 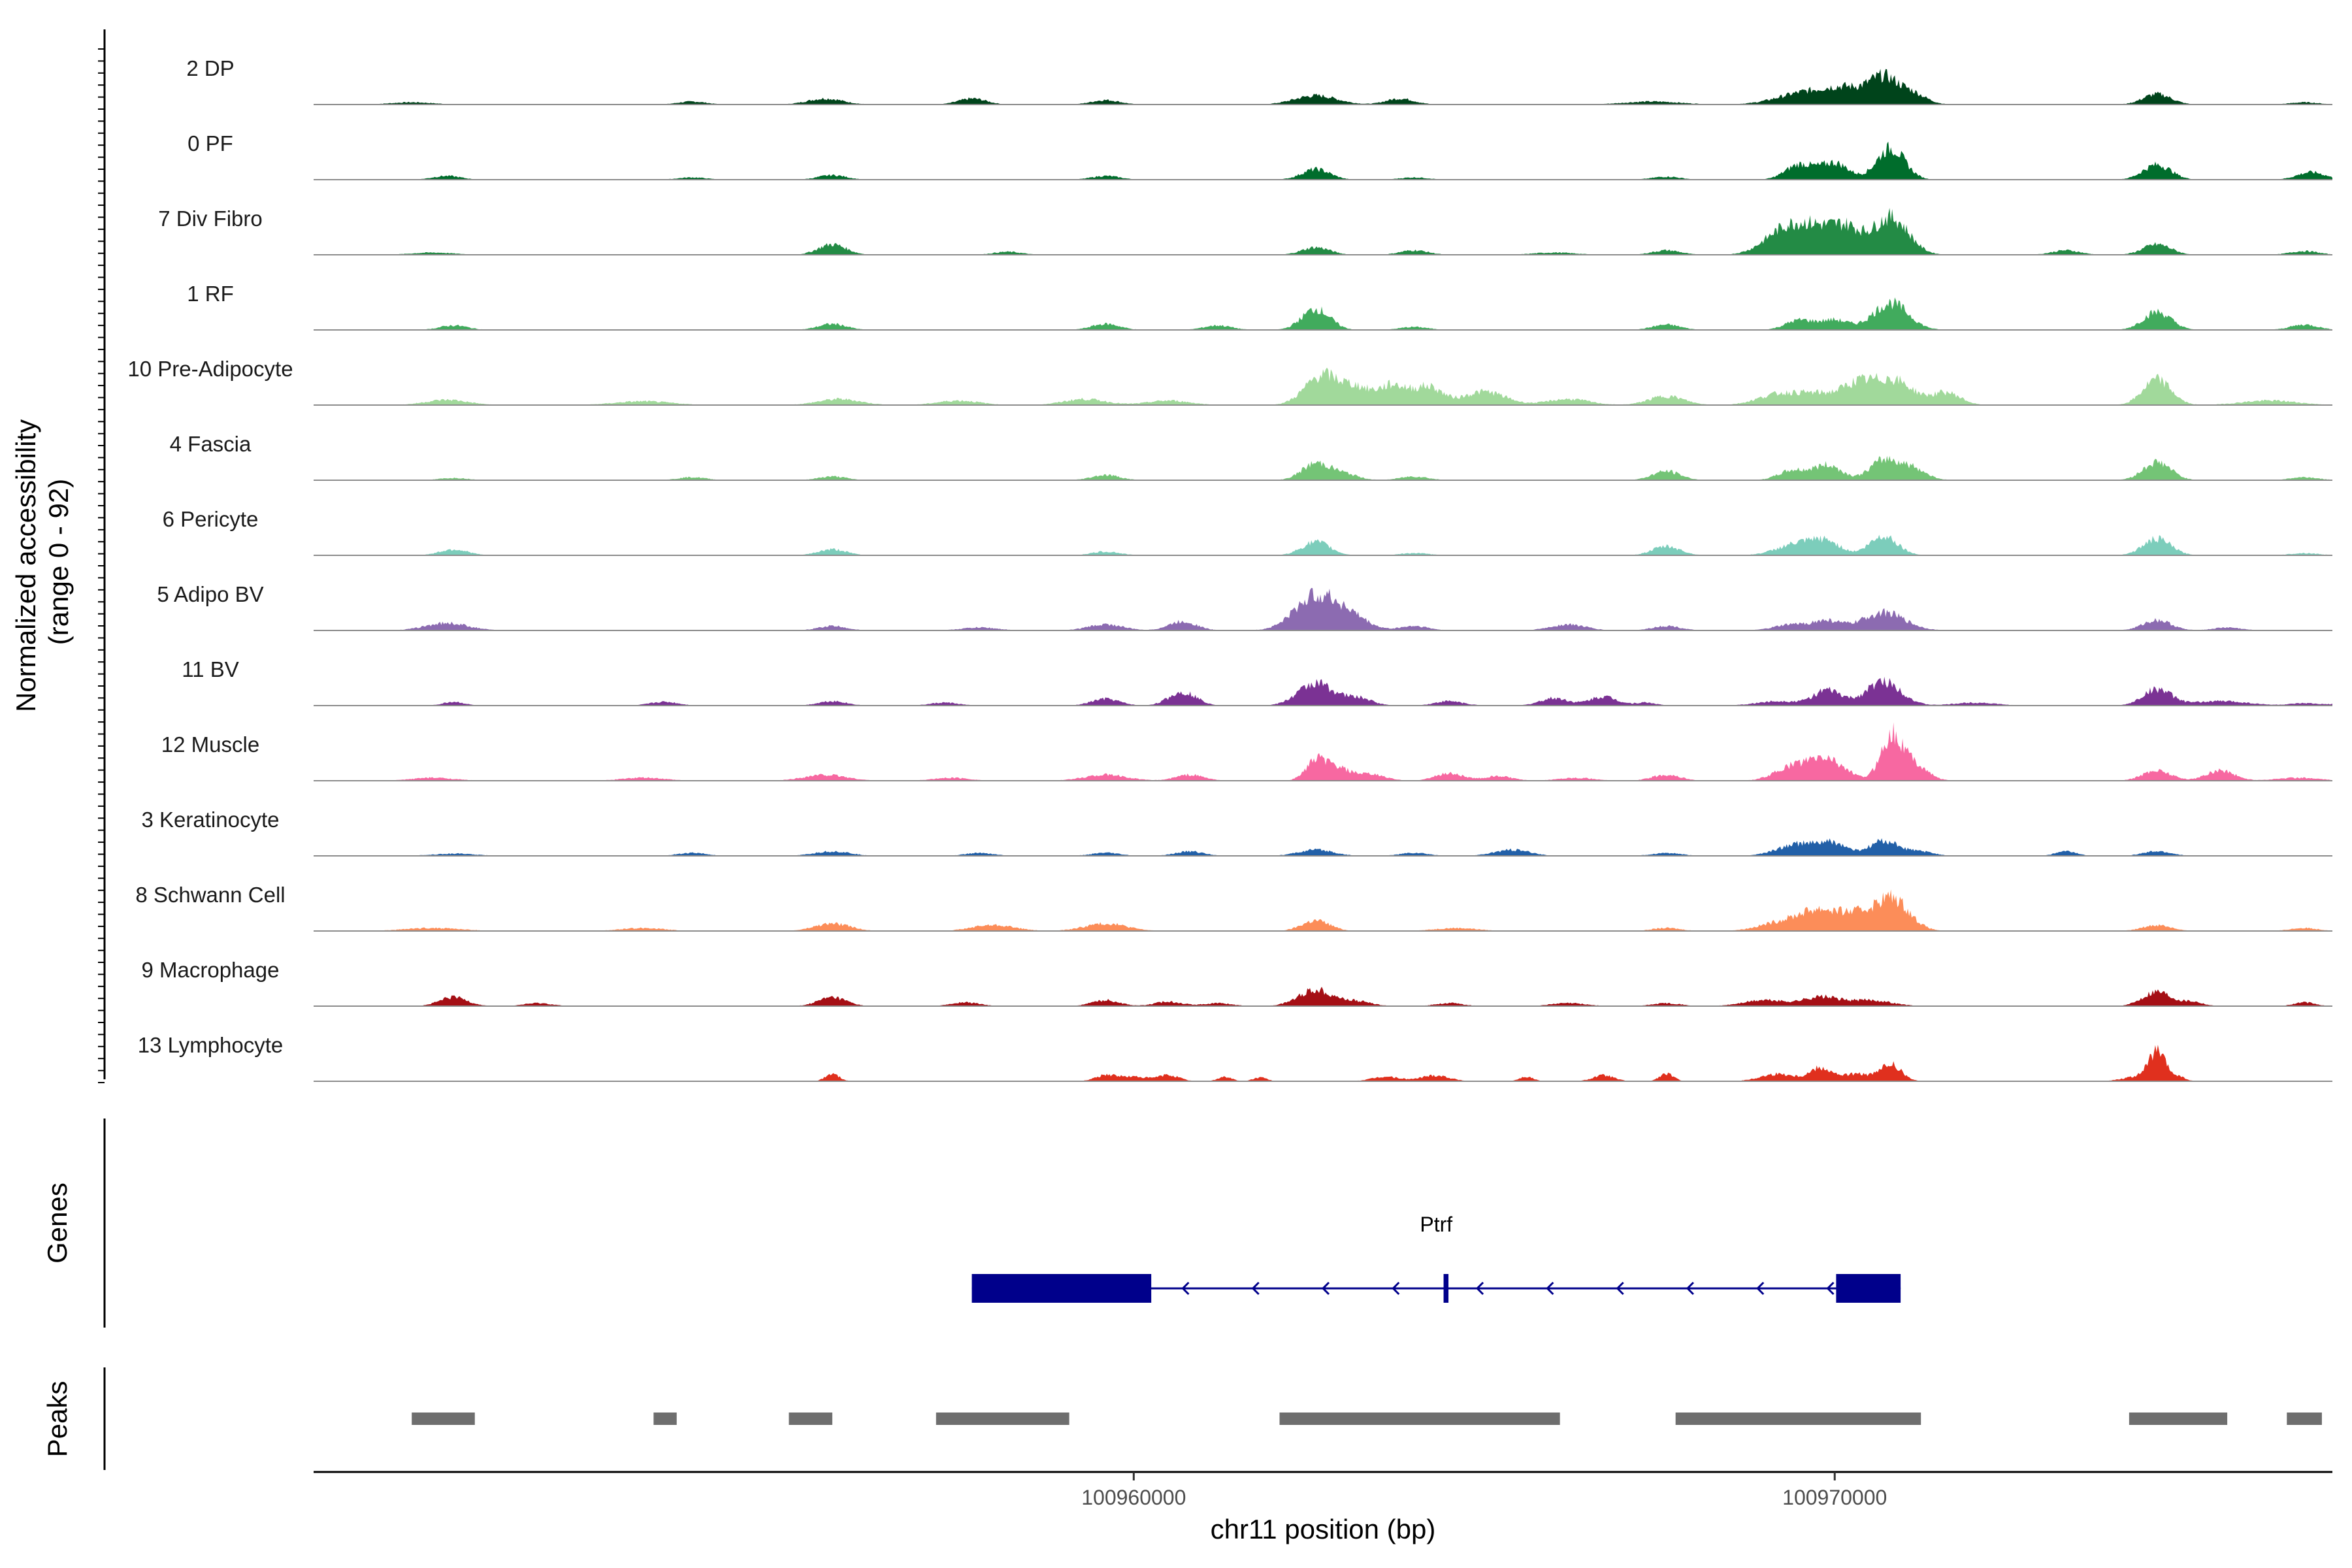 I want to click on peaks-panel: Peaks, so click(x=1182, y=1418).